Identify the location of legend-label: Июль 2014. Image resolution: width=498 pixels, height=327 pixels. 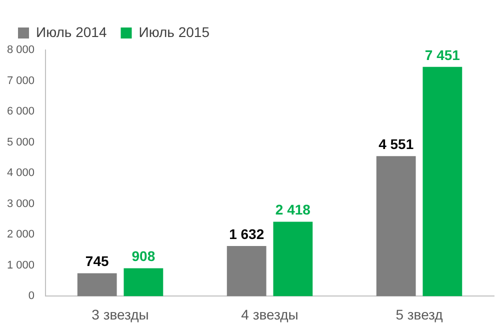
(71, 32).